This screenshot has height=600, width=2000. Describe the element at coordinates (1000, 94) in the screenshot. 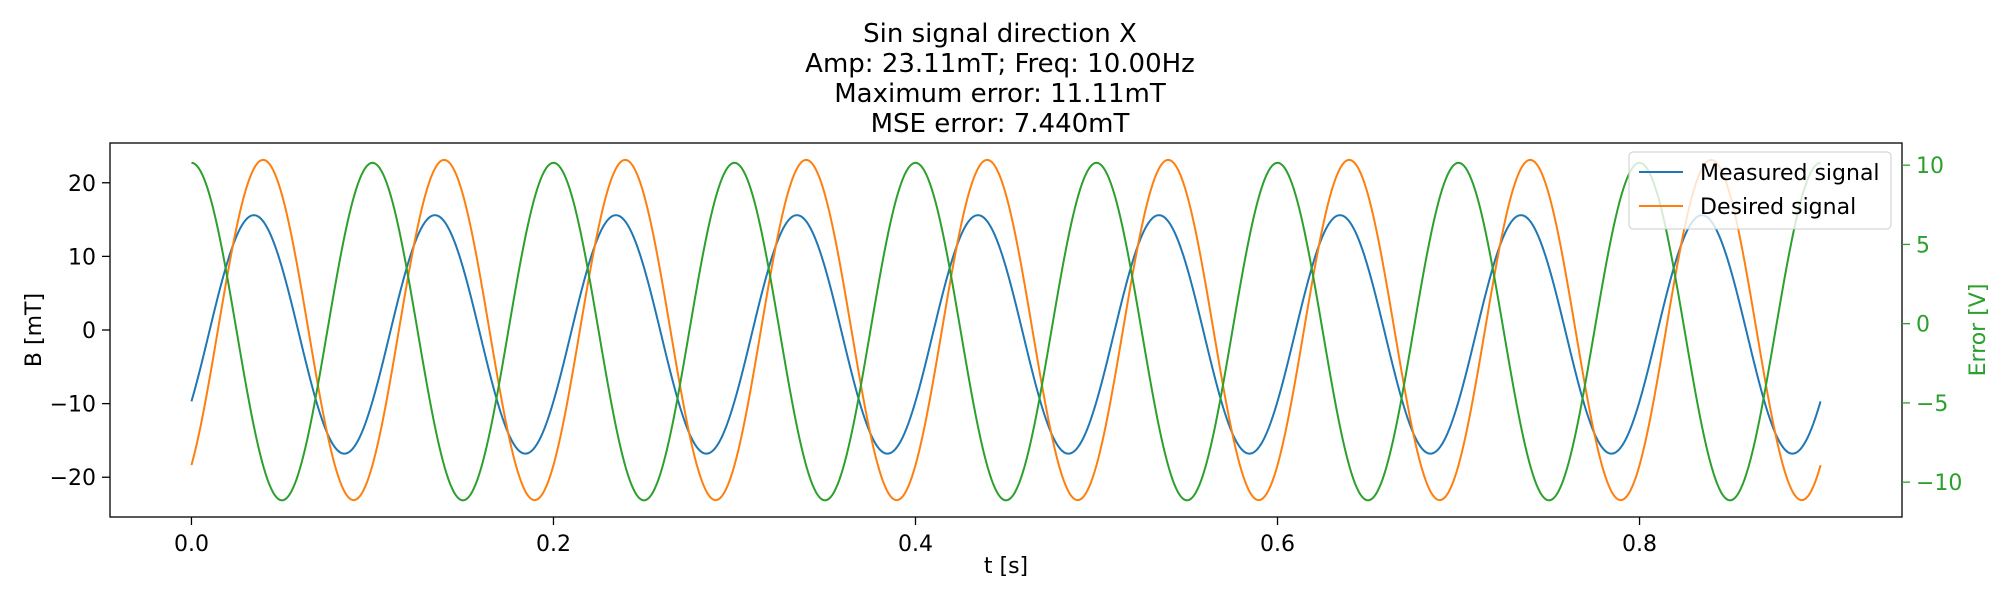

I see `chart-title-line-3: Maximum error: 11.11mT` at that location.